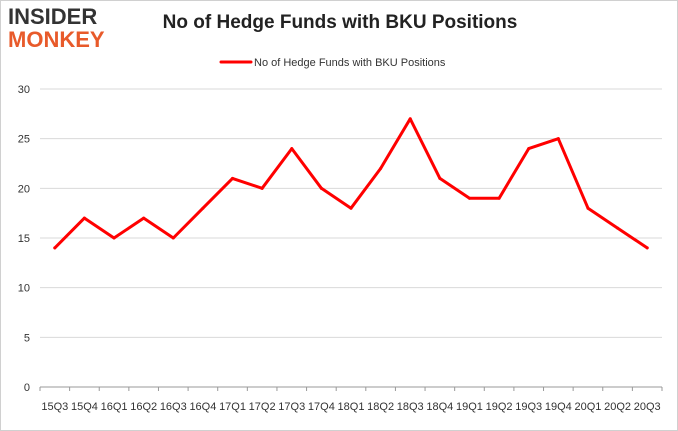  Describe the element at coordinates (340, 22) in the screenshot. I see `chart-title: No of Hedge Funds with BKU Positions` at that location.